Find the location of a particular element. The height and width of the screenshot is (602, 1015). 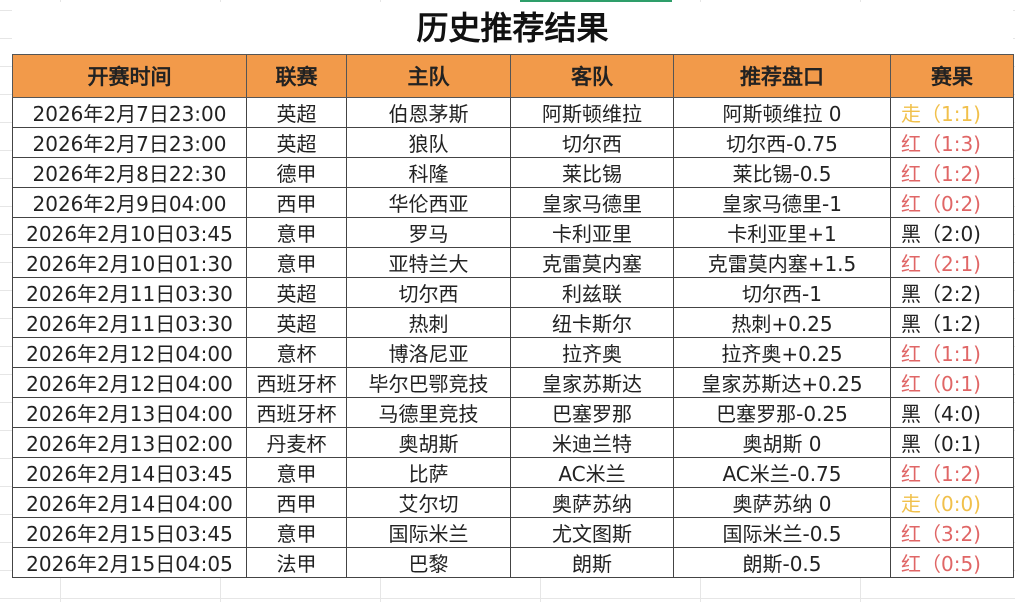

cell-away: 朗斯 is located at coordinates (592, 562).